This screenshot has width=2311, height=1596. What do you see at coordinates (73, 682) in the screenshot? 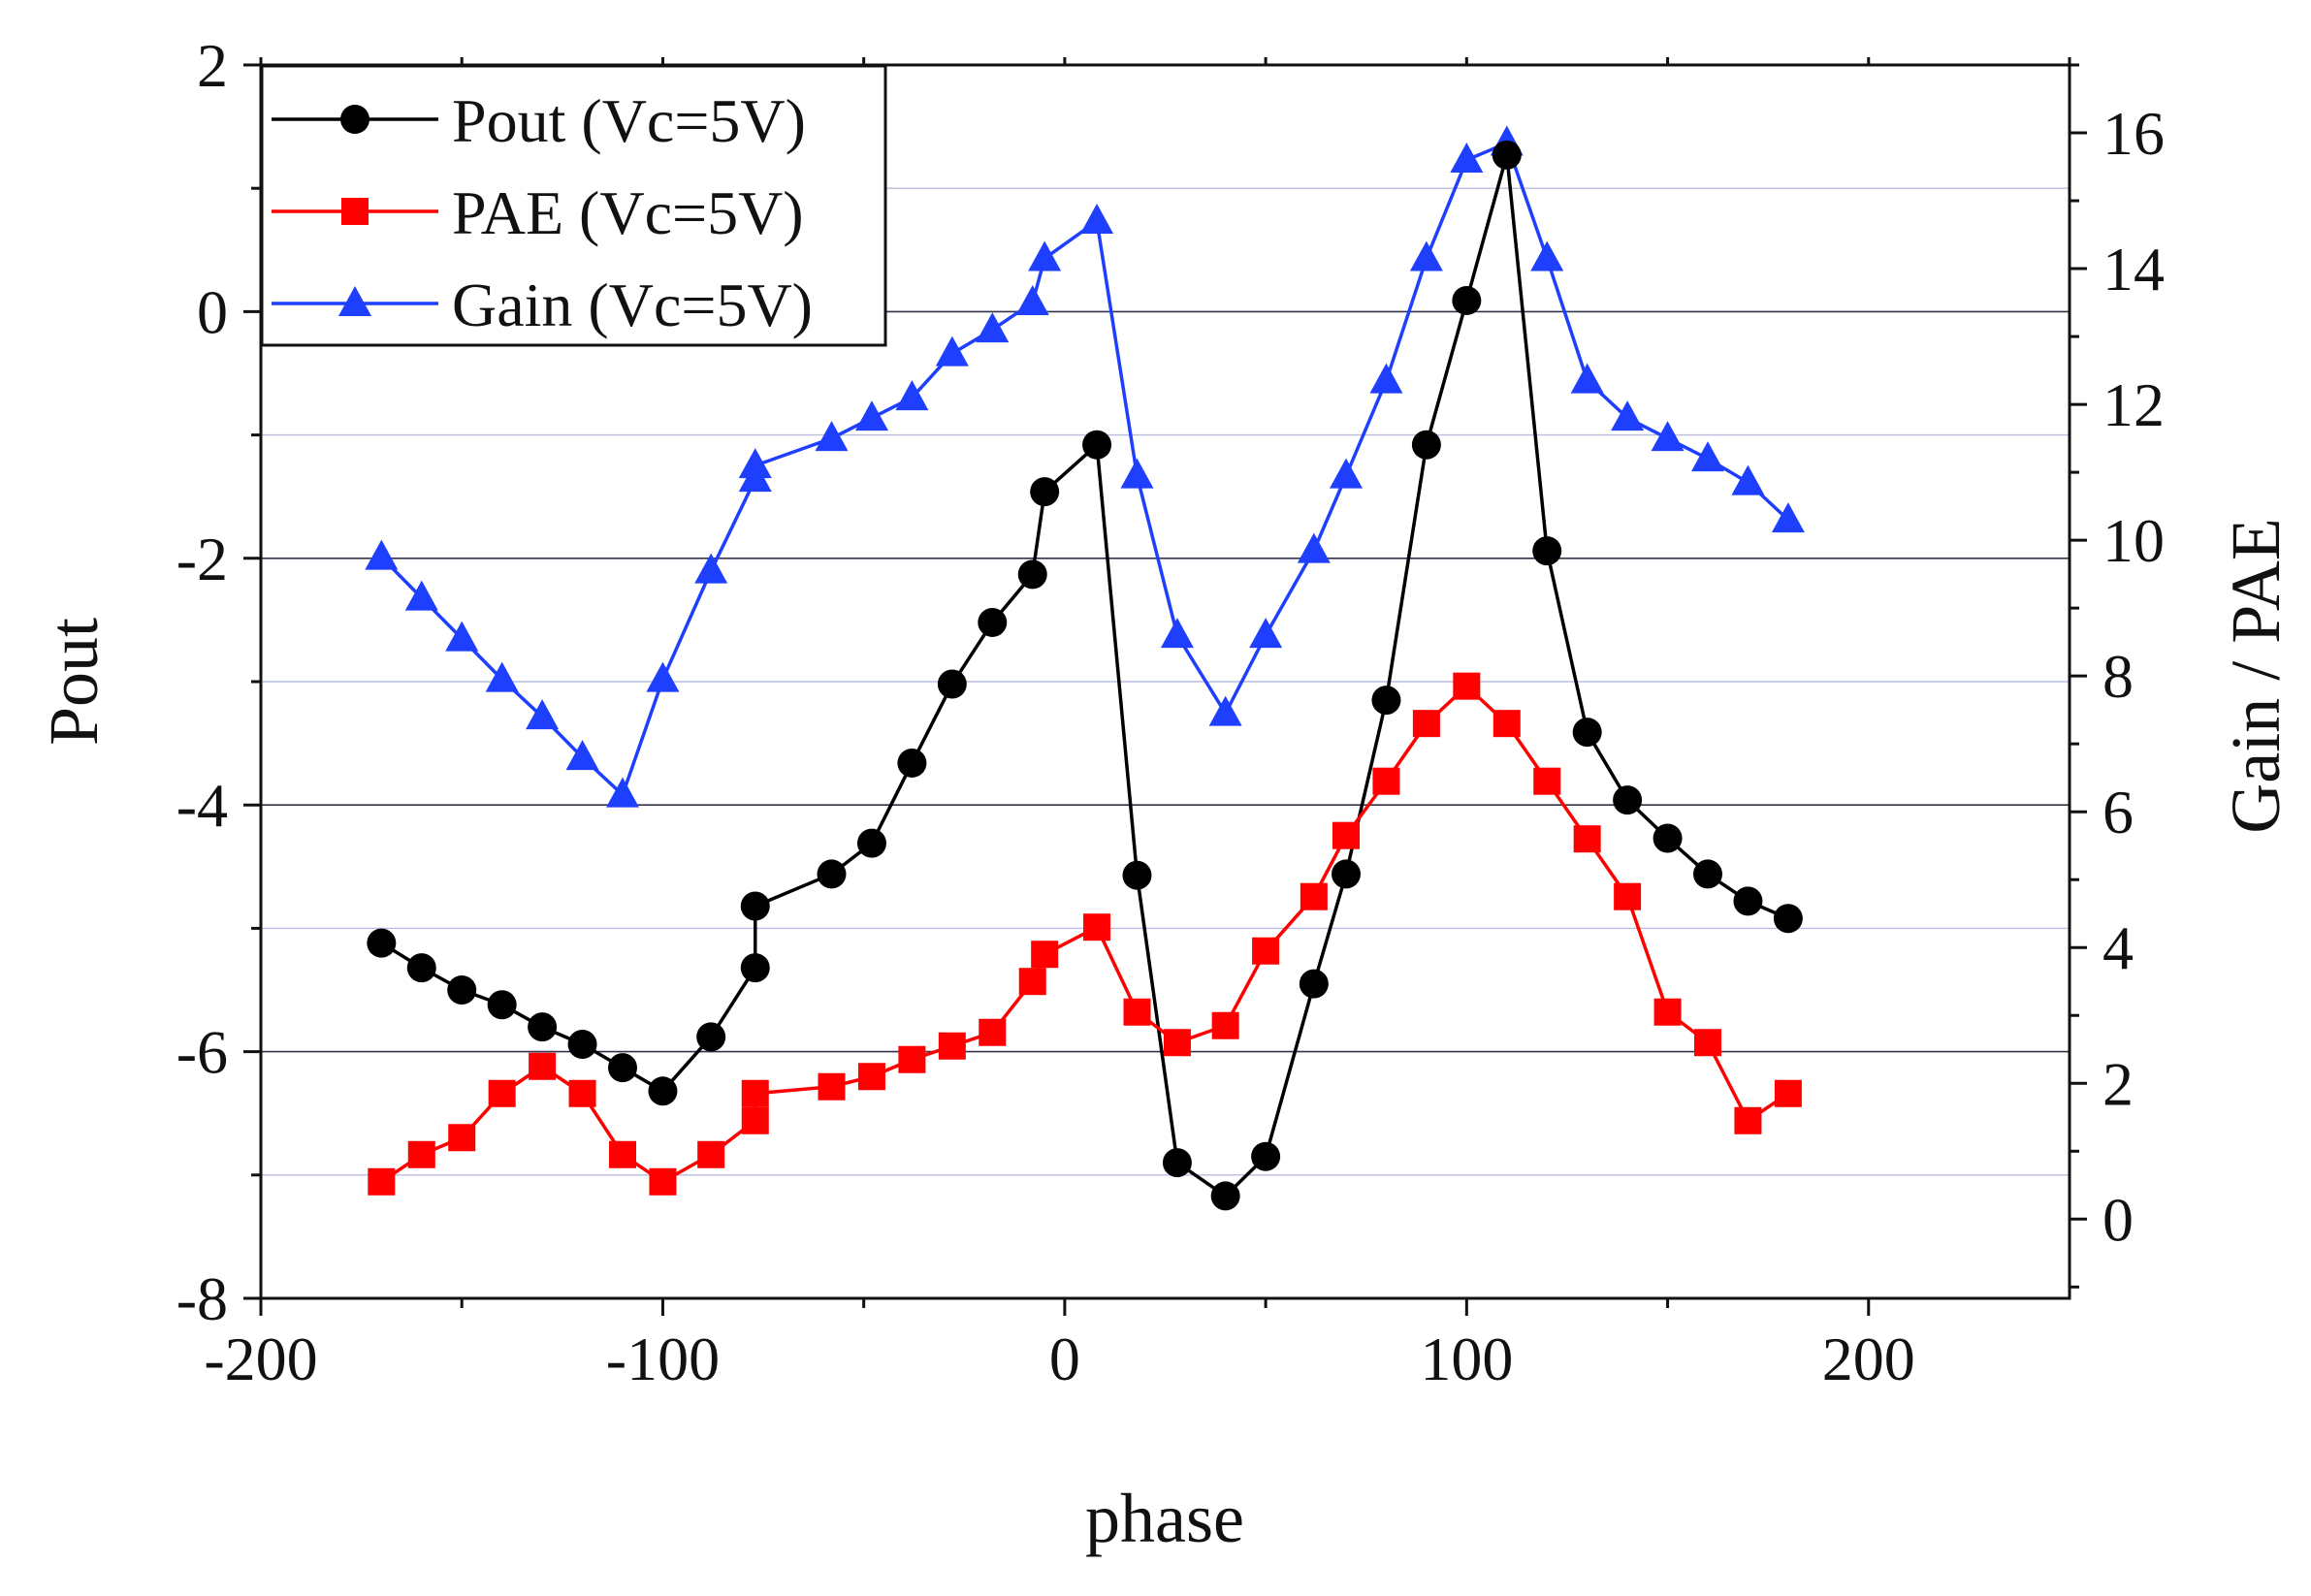
I see `y-axis-label: Pout` at bounding box center [73, 682].